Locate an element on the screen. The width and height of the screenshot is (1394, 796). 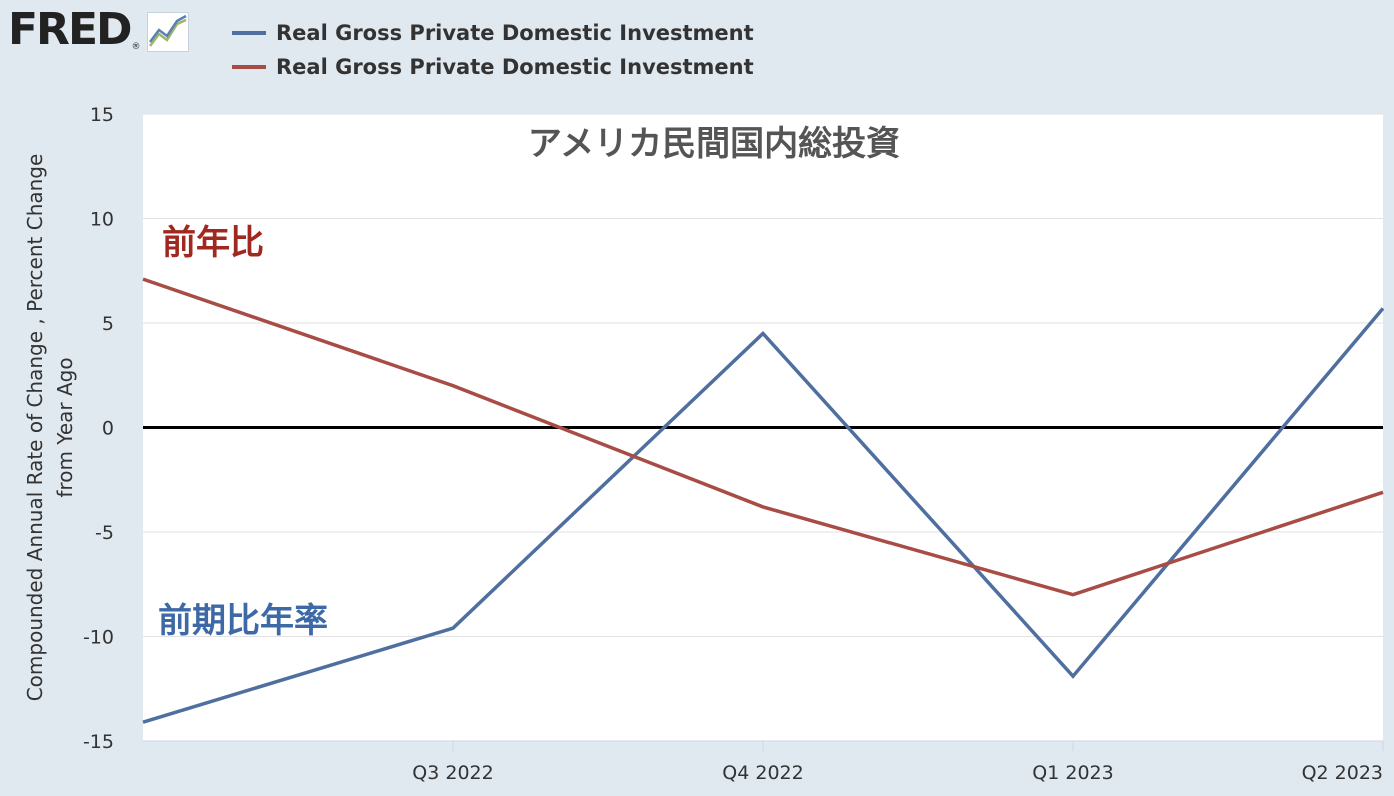
legend-swatch-red is located at coordinates (249, 67).